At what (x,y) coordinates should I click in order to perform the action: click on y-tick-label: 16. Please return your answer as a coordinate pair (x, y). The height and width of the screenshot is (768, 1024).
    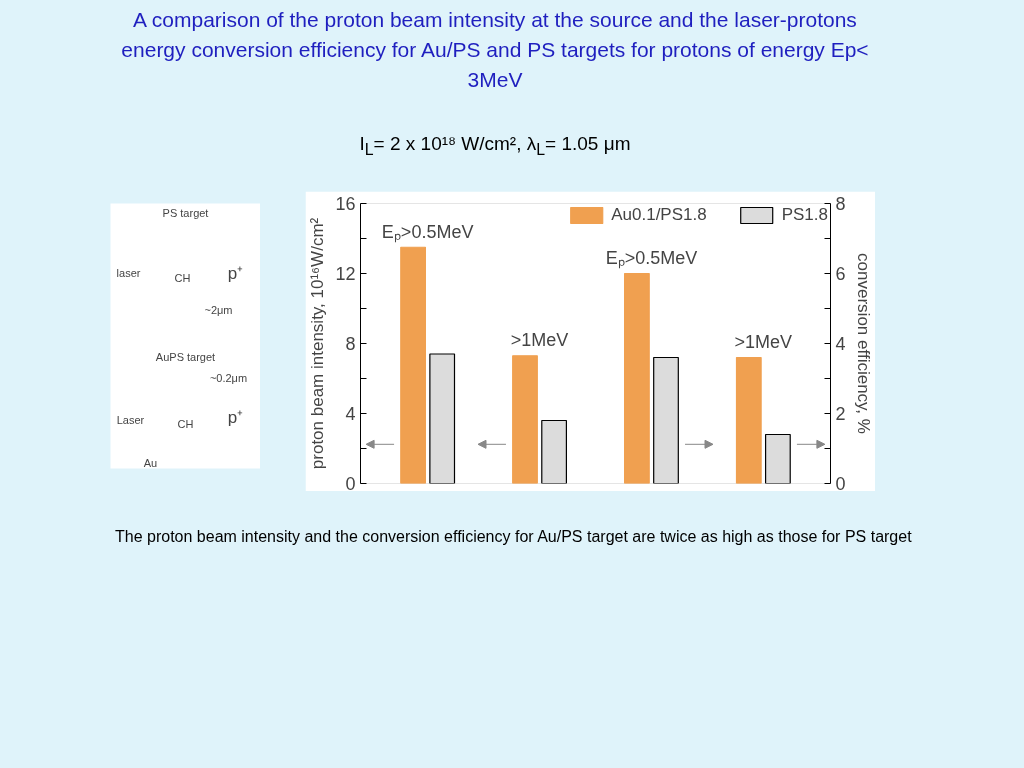
    Looking at the image, I should click on (345, 204).